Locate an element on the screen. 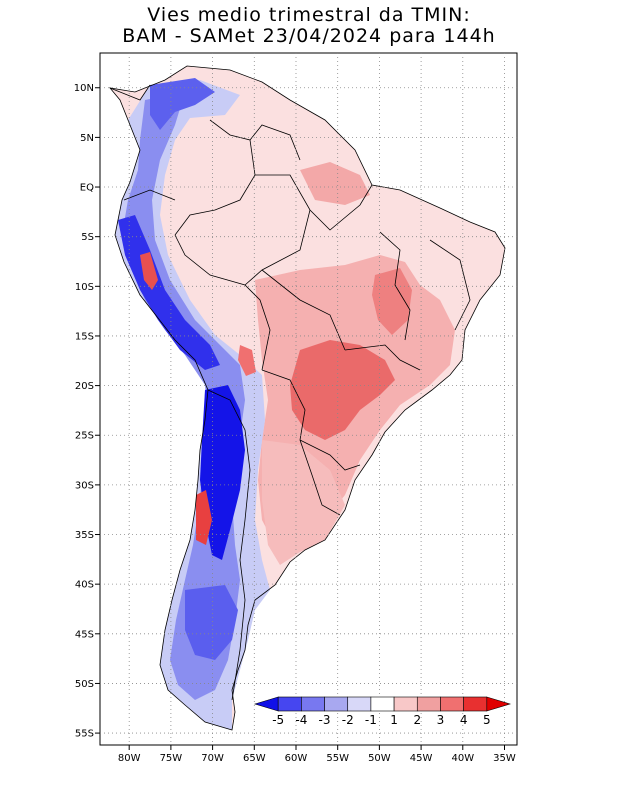 The width and height of the screenshot is (618, 800). colorbar-label: -1 is located at coordinates (371, 720).